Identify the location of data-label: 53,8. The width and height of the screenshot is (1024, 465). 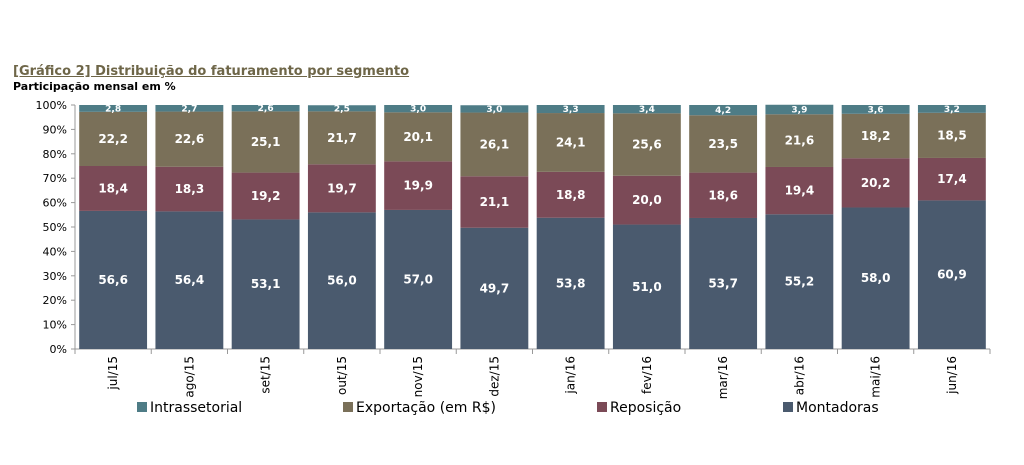
(571, 283).